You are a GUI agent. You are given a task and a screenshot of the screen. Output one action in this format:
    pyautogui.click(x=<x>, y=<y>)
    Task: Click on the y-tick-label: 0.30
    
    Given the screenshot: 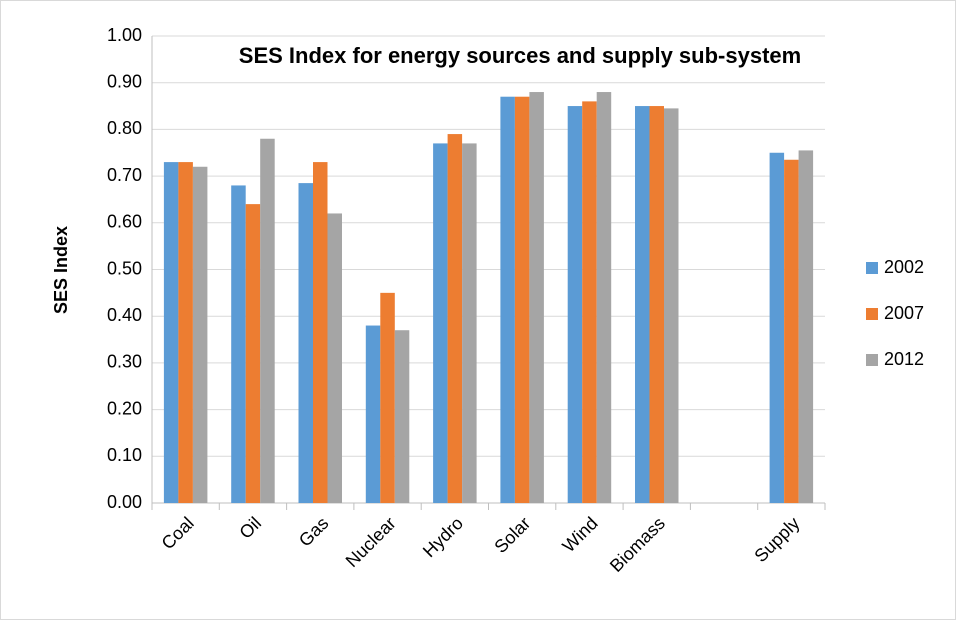 What is the action you would take?
    pyautogui.click(x=124, y=362)
    